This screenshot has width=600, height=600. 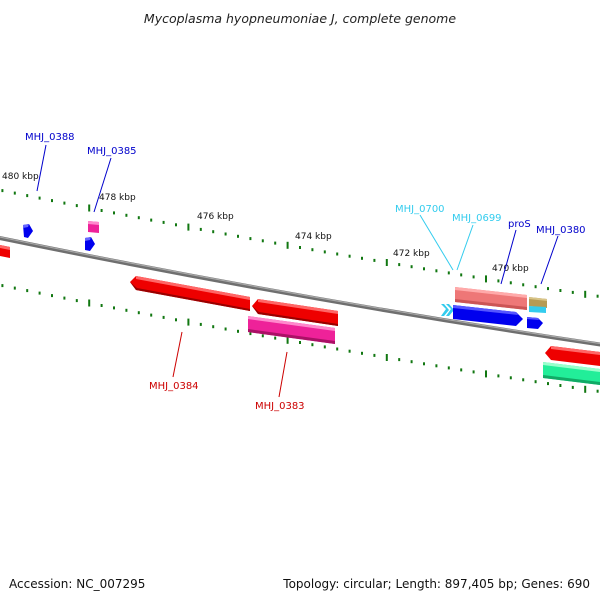 What do you see at coordinates (5, 251) in the screenshot?
I see `gene-feature-red-left-edge` at bounding box center [5, 251].